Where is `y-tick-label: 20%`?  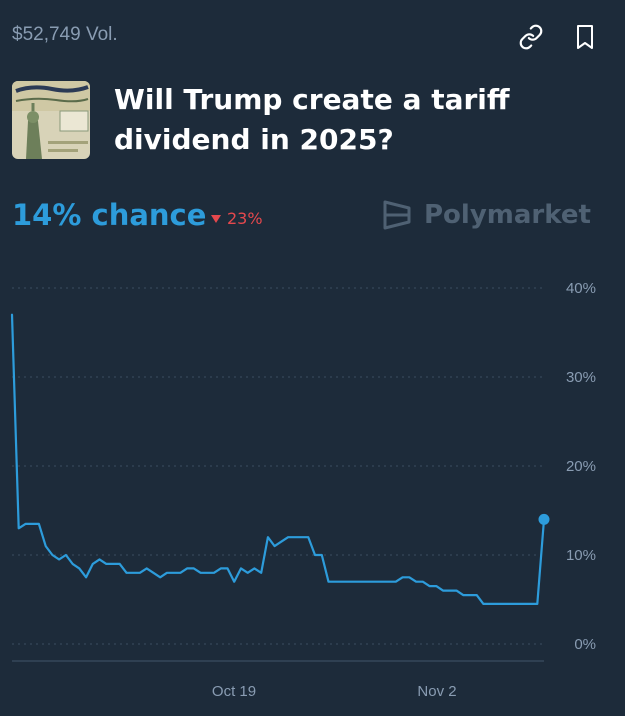 y-tick-label: 20% is located at coordinates (581, 466).